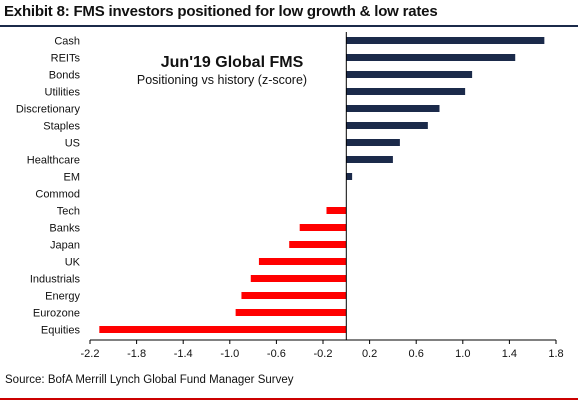 The image size is (578, 400). Describe the element at coordinates (409, 74) in the screenshot. I see `bar-bonds` at that location.